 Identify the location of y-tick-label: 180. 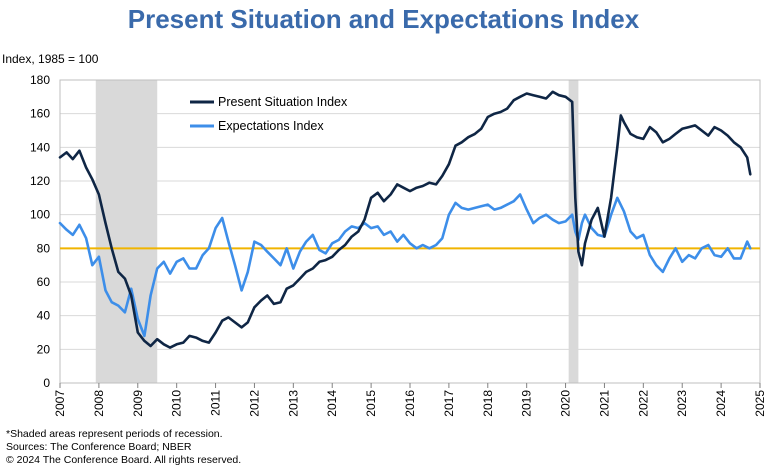
(40, 80).